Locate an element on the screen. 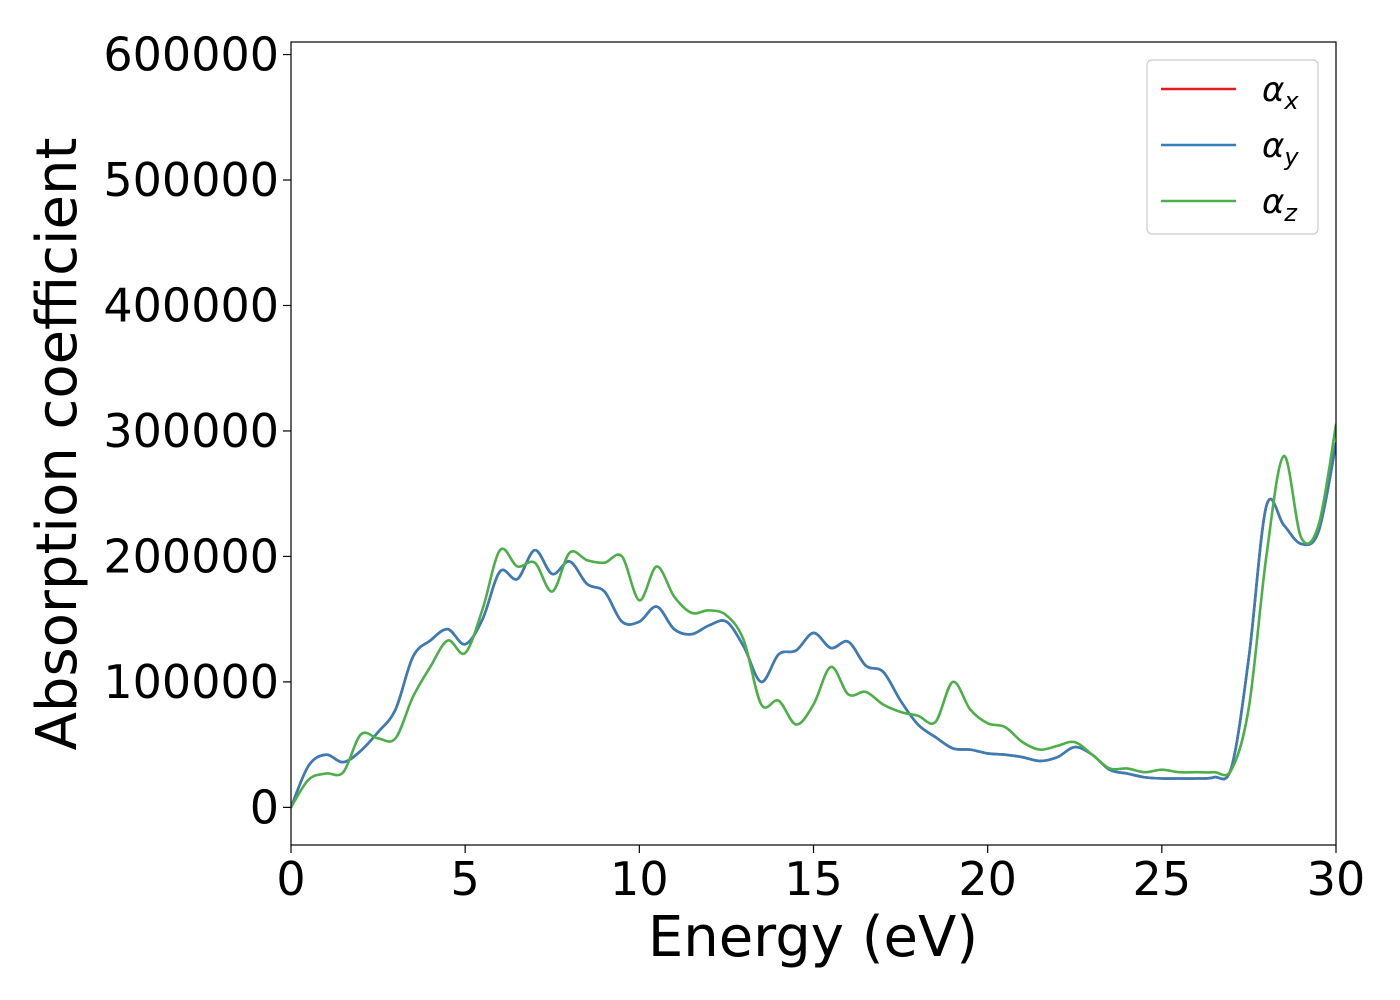 Image resolution: width=1400 pixels, height=1000 pixels. x-tick-label: 30 is located at coordinates (1336, 879).